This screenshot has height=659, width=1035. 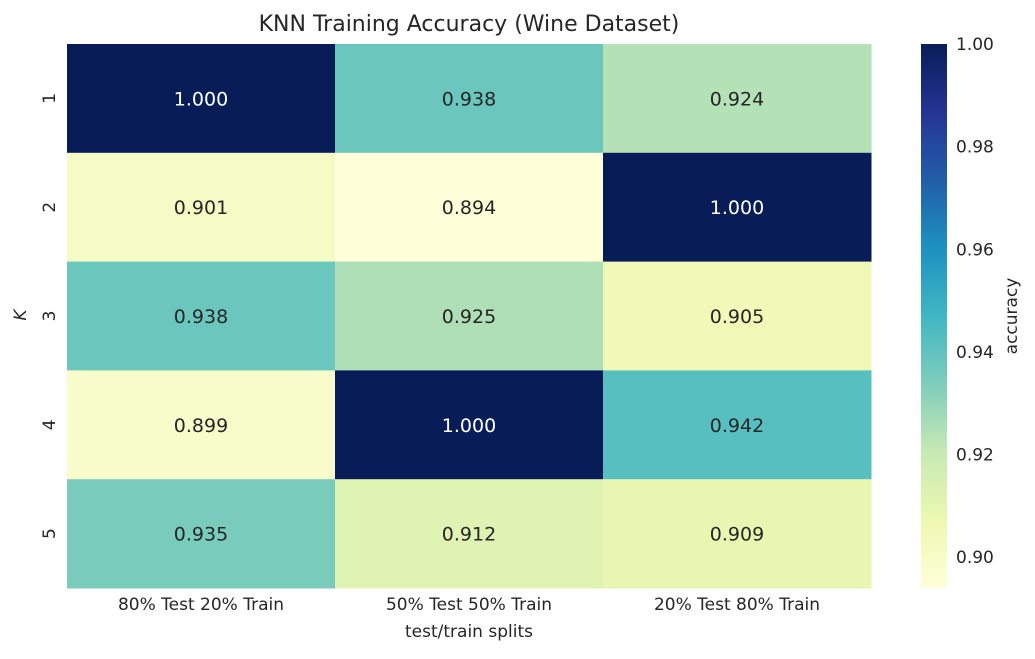 What do you see at coordinates (975, 558) in the screenshot?
I see `colorbar-tick-label: 0.90` at bounding box center [975, 558].